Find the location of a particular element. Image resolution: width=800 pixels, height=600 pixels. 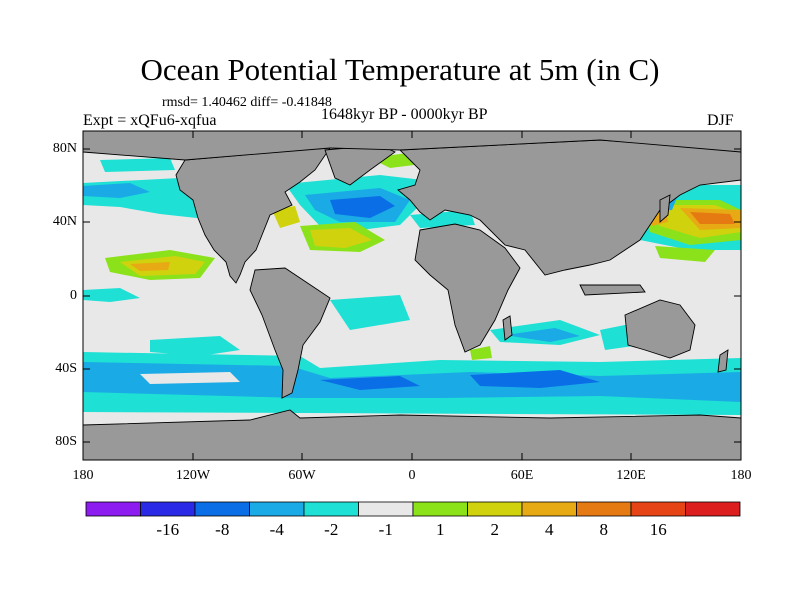

colorbar-label-3: -2 is located at coordinates (331, 529).